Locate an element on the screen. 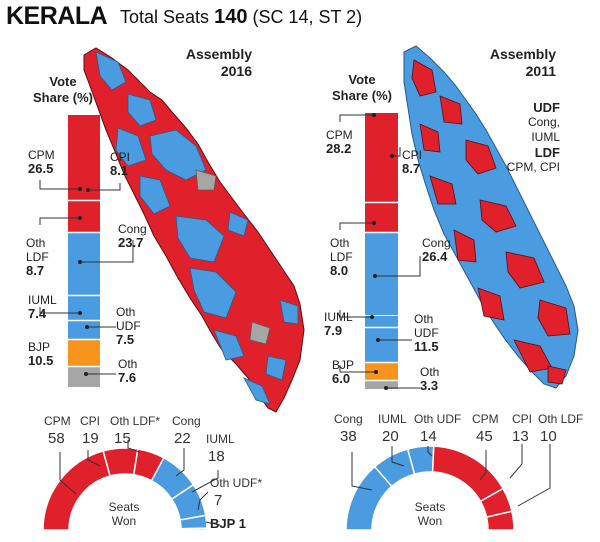 The width and height of the screenshot is (600, 542). vs-2011-bjp-party: BJP is located at coordinates (343, 365).